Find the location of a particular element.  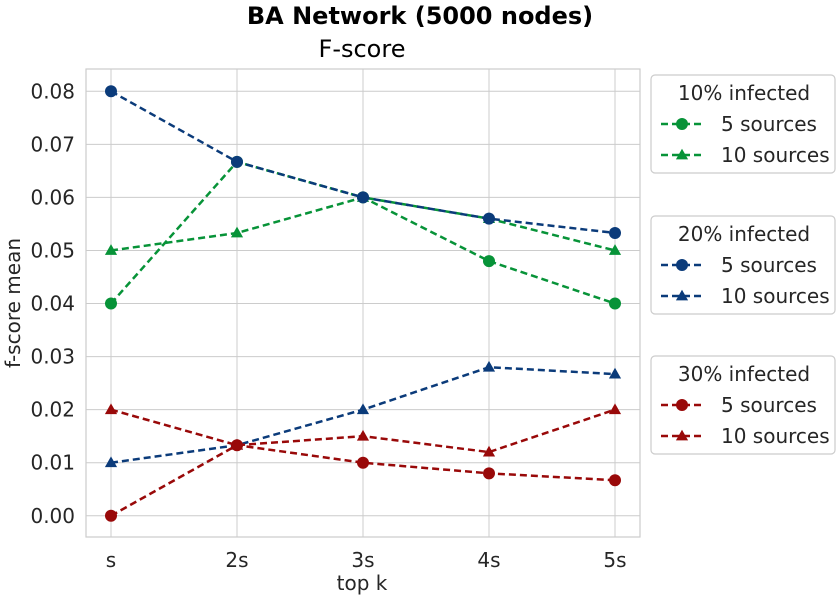

y-tick-label: 0.05 is located at coordinates (52, 250).